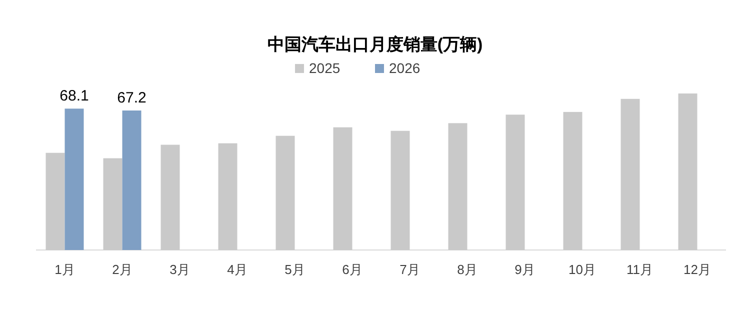  Describe the element at coordinates (324, 68) in the screenshot. I see `legend-label: 2025` at that location.